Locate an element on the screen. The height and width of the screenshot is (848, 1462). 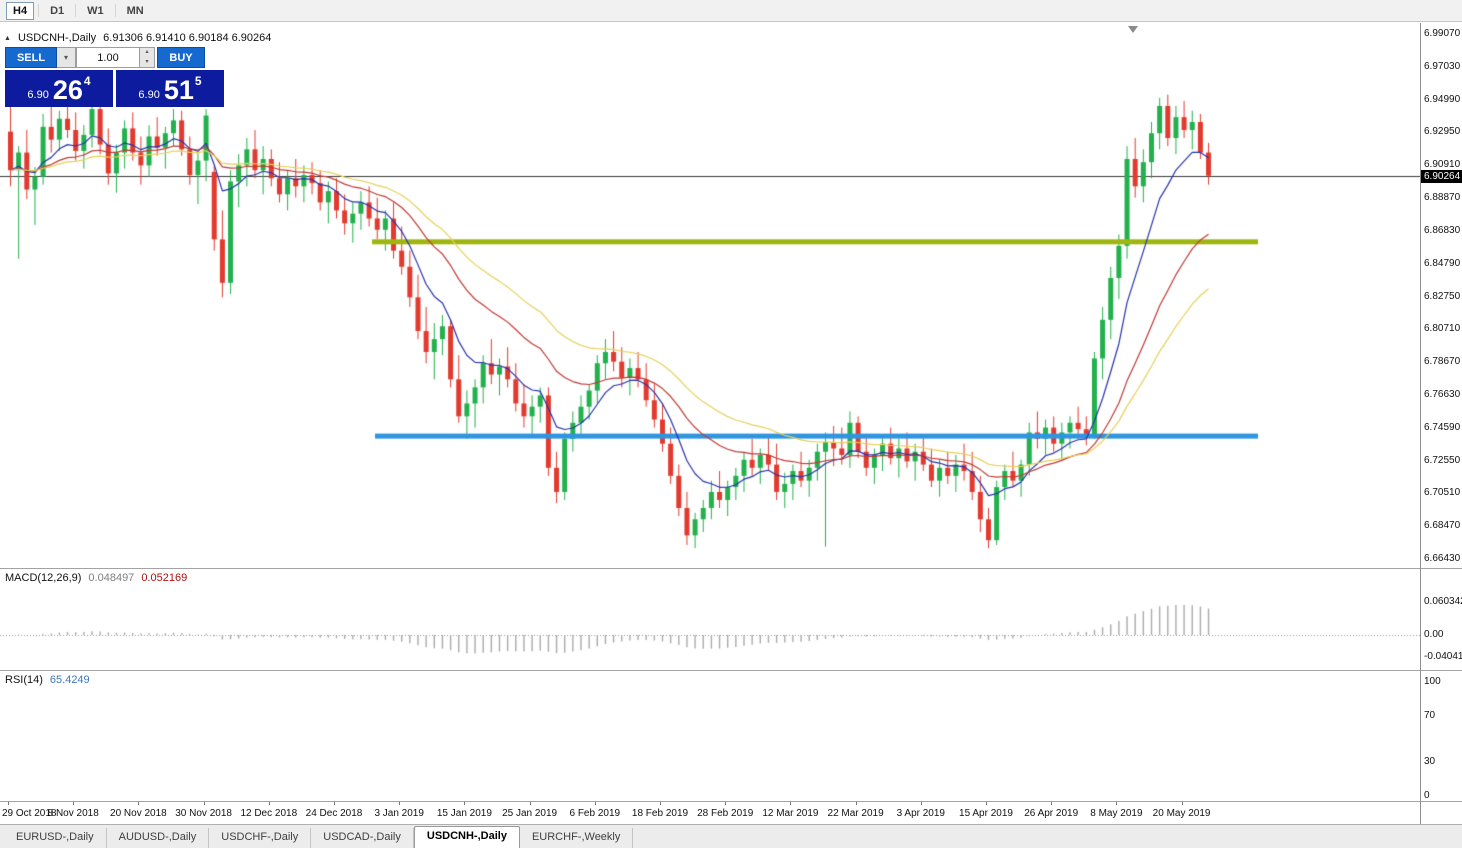
price-axis-label: 6.92950 is located at coordinates (1442, 132).